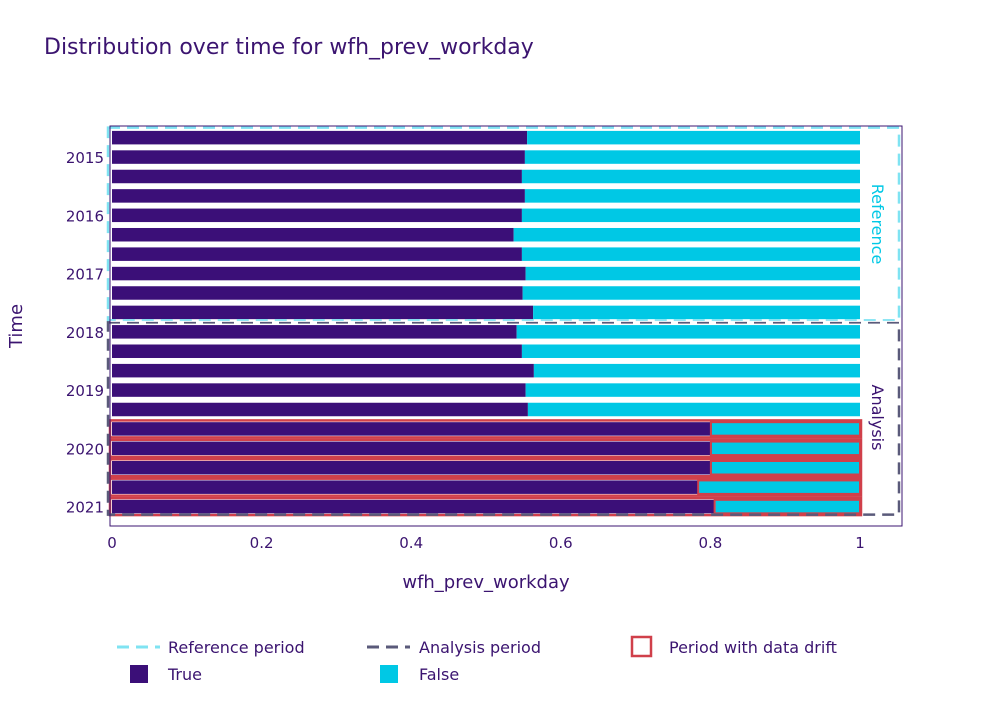  What do you see at coordinates (480, 647) in the screenshot?
I see `legend-analysis-period-label: Analysis period` at bounding box center [480, 647].